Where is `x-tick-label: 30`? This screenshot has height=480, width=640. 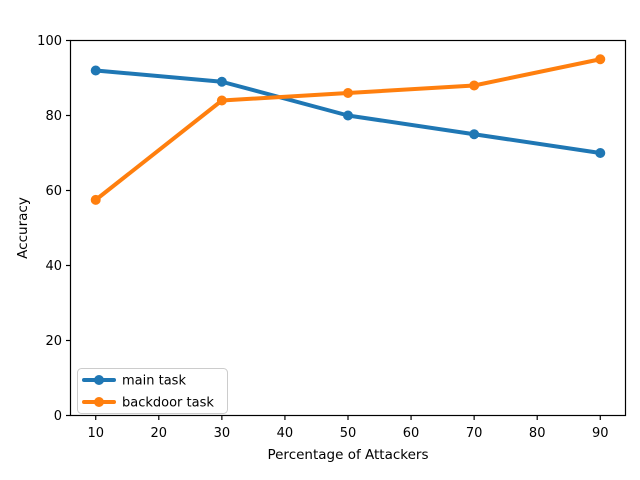 x-tick-label: 30 is located at coordinates (222, 433).